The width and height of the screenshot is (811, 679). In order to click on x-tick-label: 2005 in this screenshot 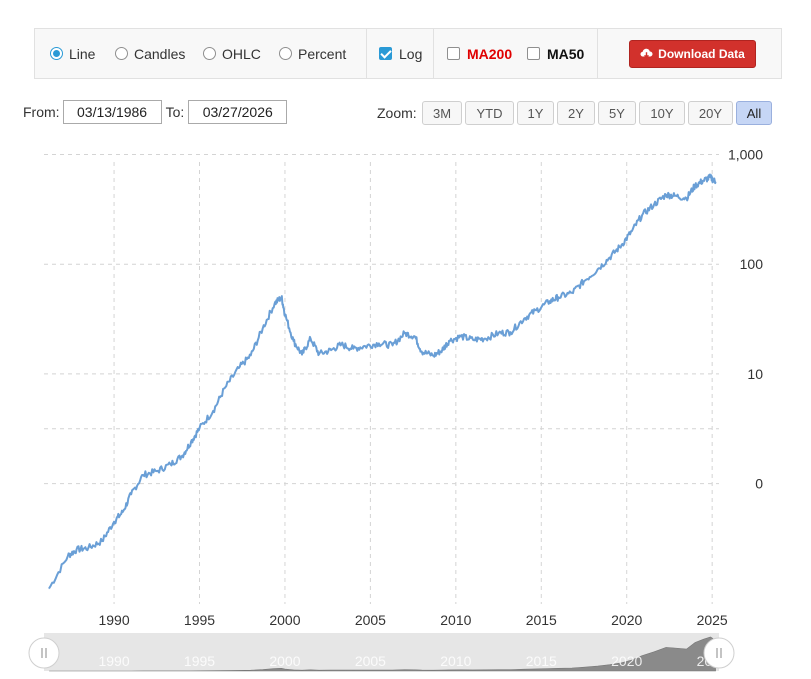, I will do `click(370, 620)`.